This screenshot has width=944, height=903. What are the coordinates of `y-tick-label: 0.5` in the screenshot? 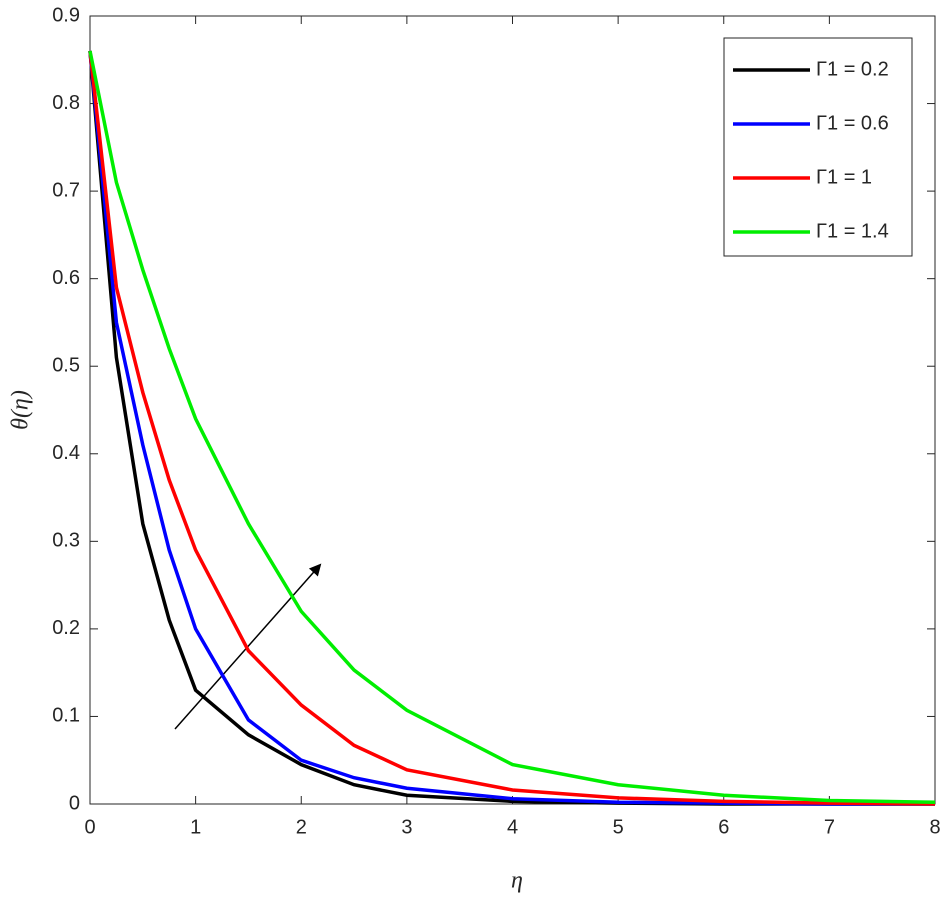 It's located at (66, 366).